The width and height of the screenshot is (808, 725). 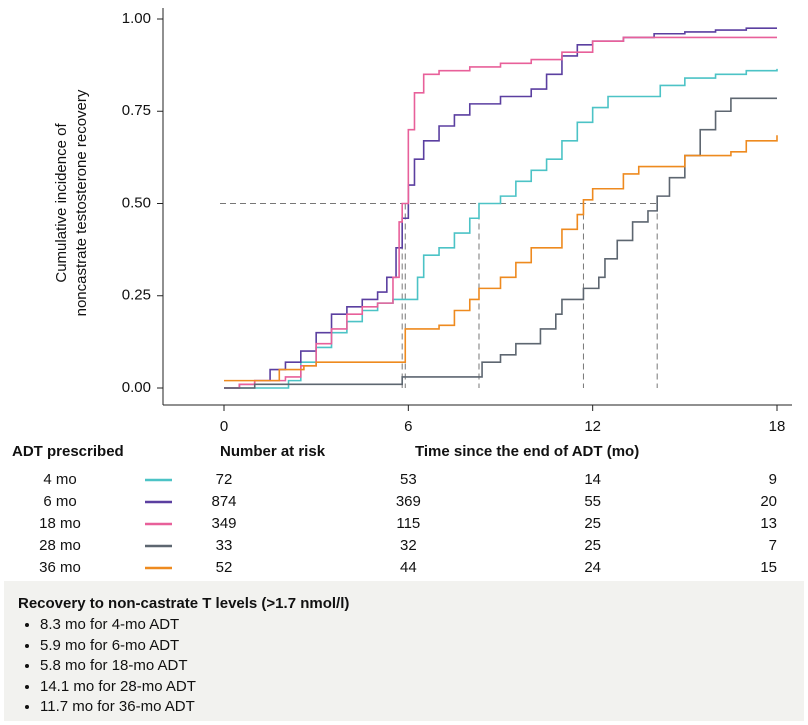 What do you see at coordinates (61, 203) in the screenshot?
I see `y-axis-label: Cumulative incidence of` at bounding box center [61, 203].